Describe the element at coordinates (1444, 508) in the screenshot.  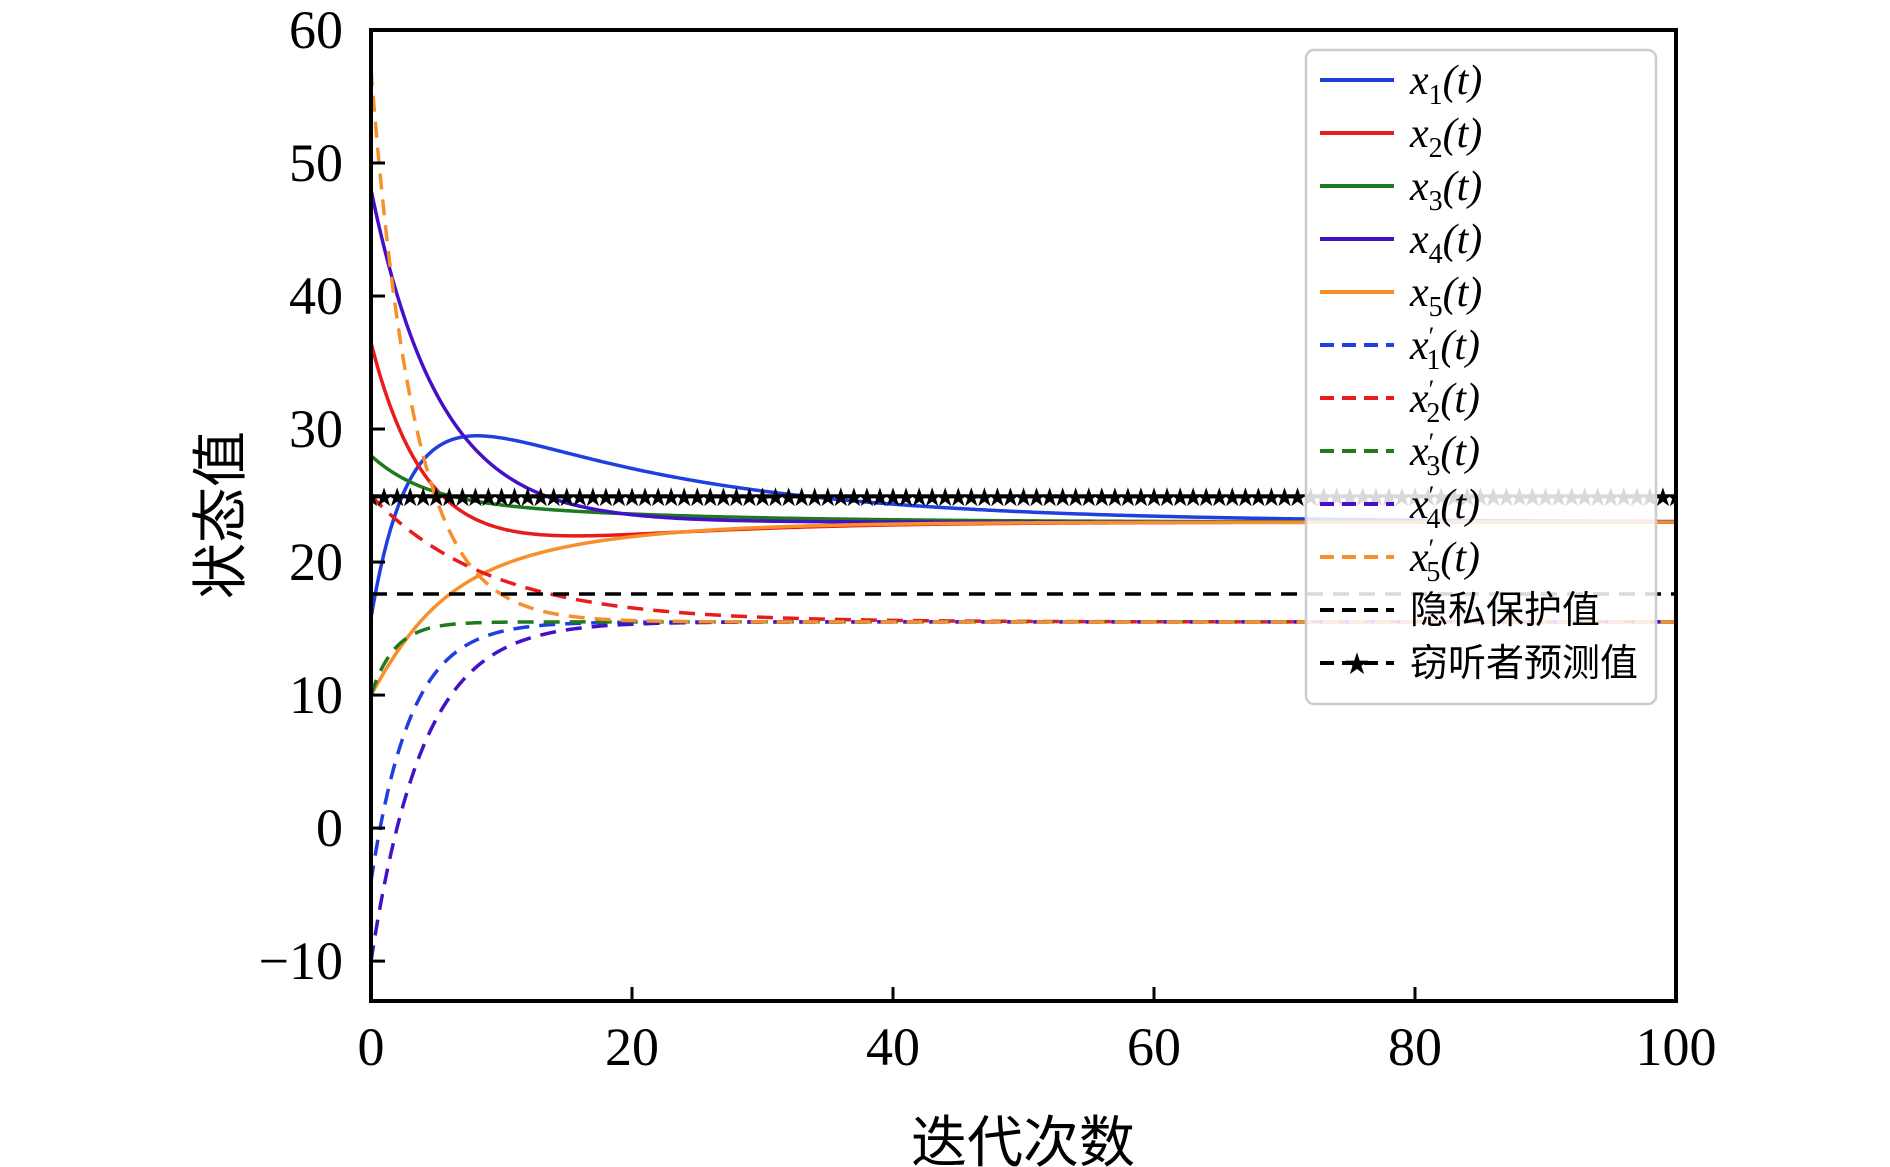
I see `legend-label: x′ 4(t)` at that location.